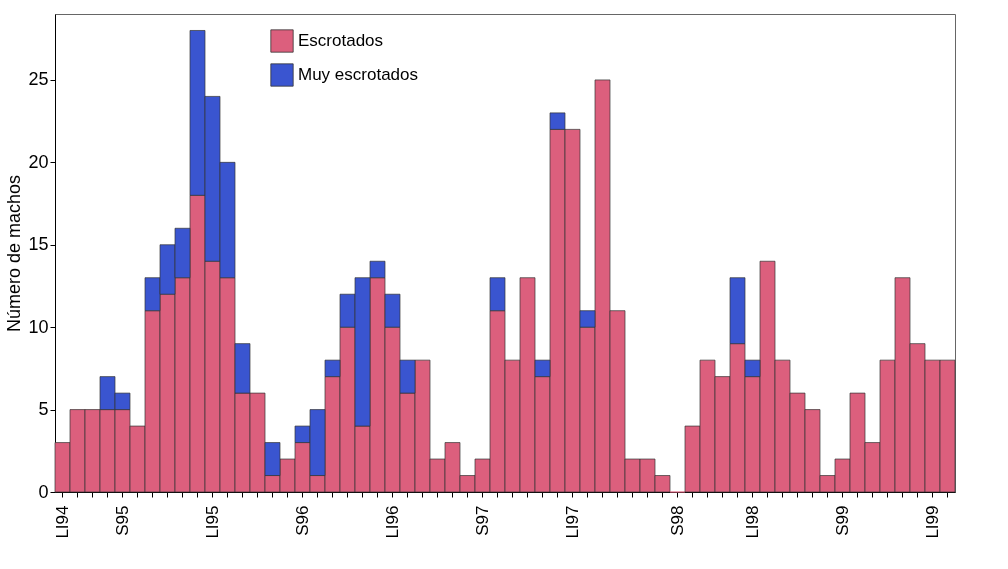 This screenshot has height=569, width=1008. What do you see at coordinates (341, 40) in the screenshot?
I see `legend-label: Escrotados` at bounding box center [341, 40].